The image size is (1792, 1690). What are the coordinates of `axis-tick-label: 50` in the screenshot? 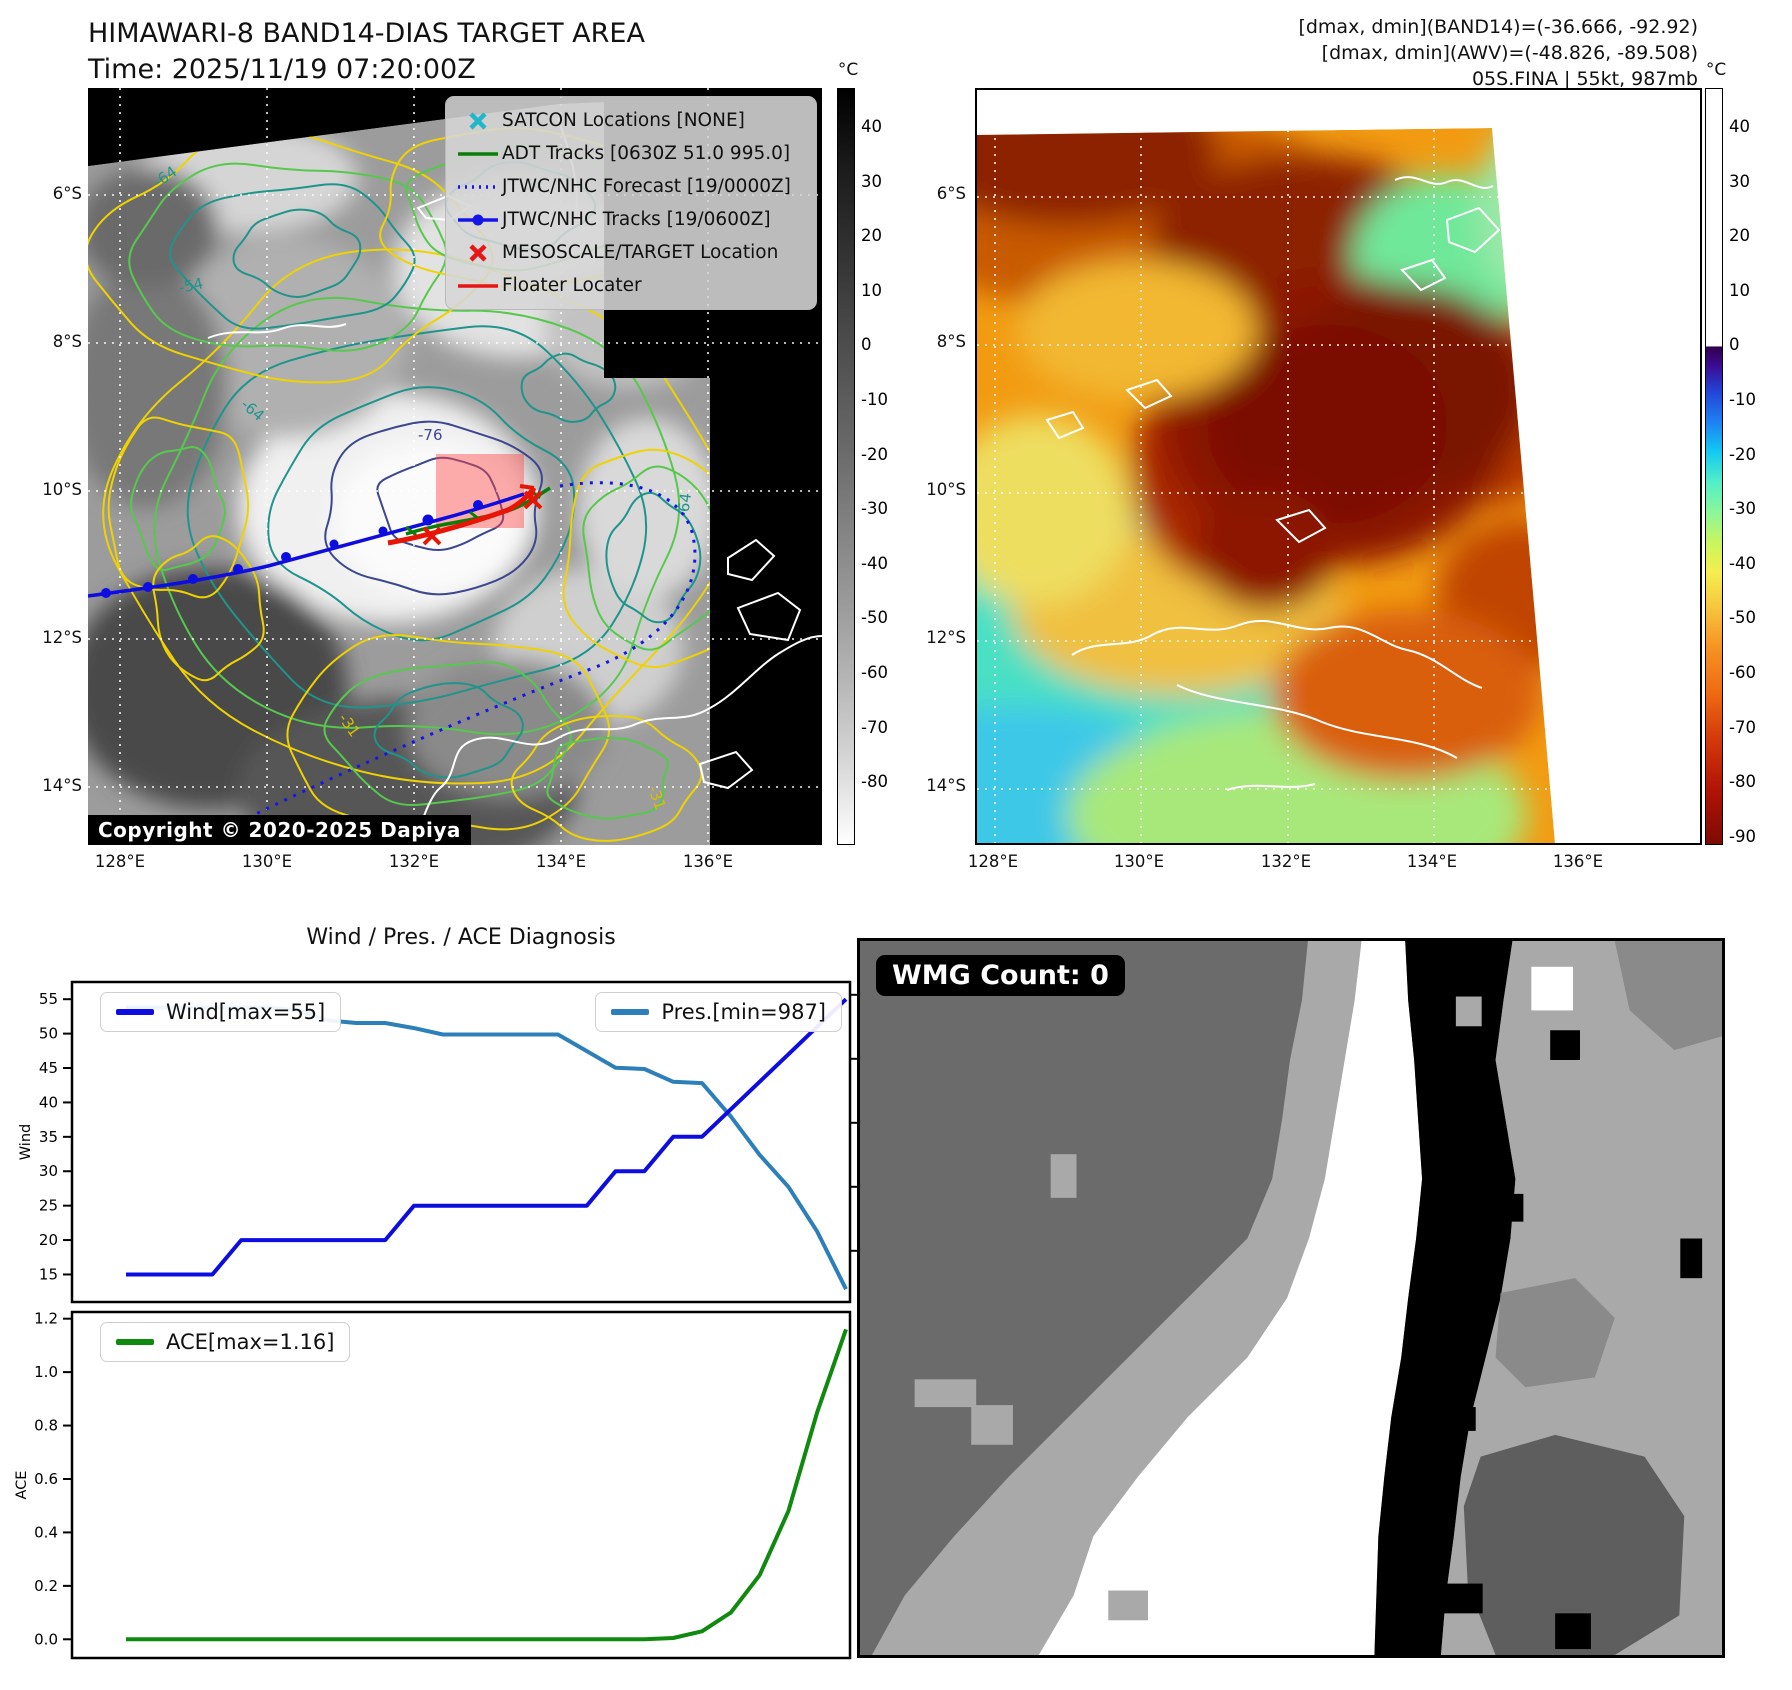 It's located at (48, 1034).